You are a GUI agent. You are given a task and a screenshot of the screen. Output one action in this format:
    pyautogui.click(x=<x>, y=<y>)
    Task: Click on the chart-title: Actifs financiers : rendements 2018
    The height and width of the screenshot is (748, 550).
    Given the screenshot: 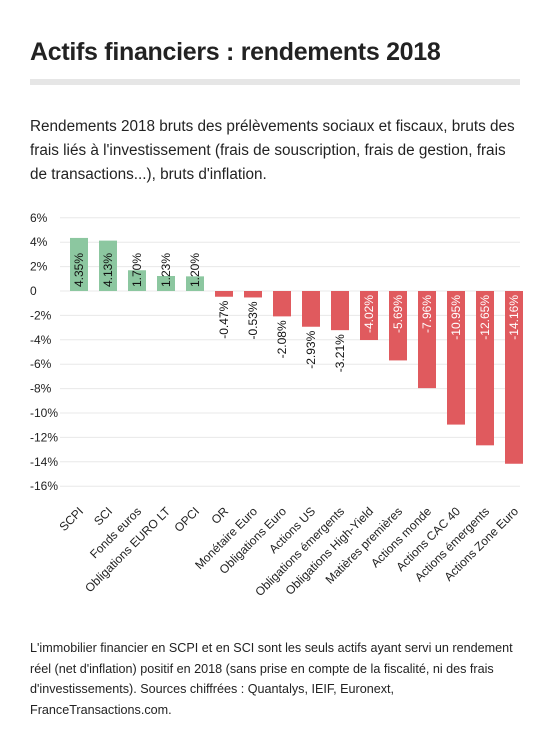 What is the action you would take?
    pyautogui.click(x=235, y=52)
    